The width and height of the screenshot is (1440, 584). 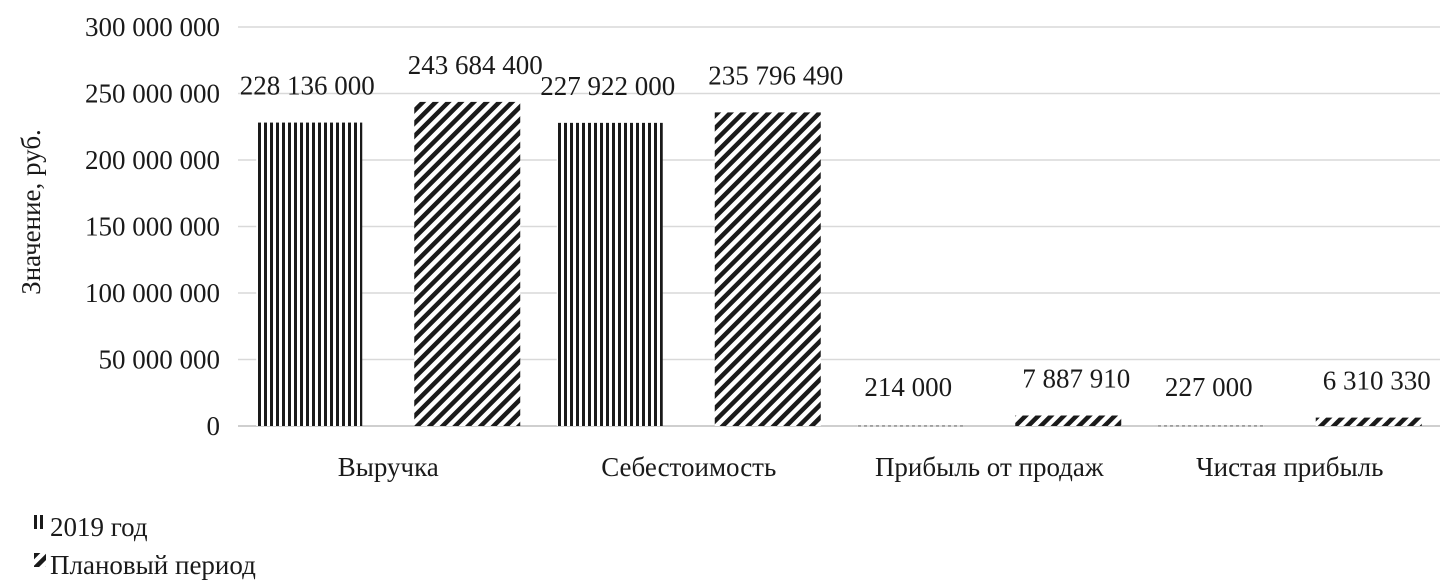 What do you see at coordinates (153, 565) in the screenshot?
I see `legend-label: Плановый период` at bounding box center [153, 565].